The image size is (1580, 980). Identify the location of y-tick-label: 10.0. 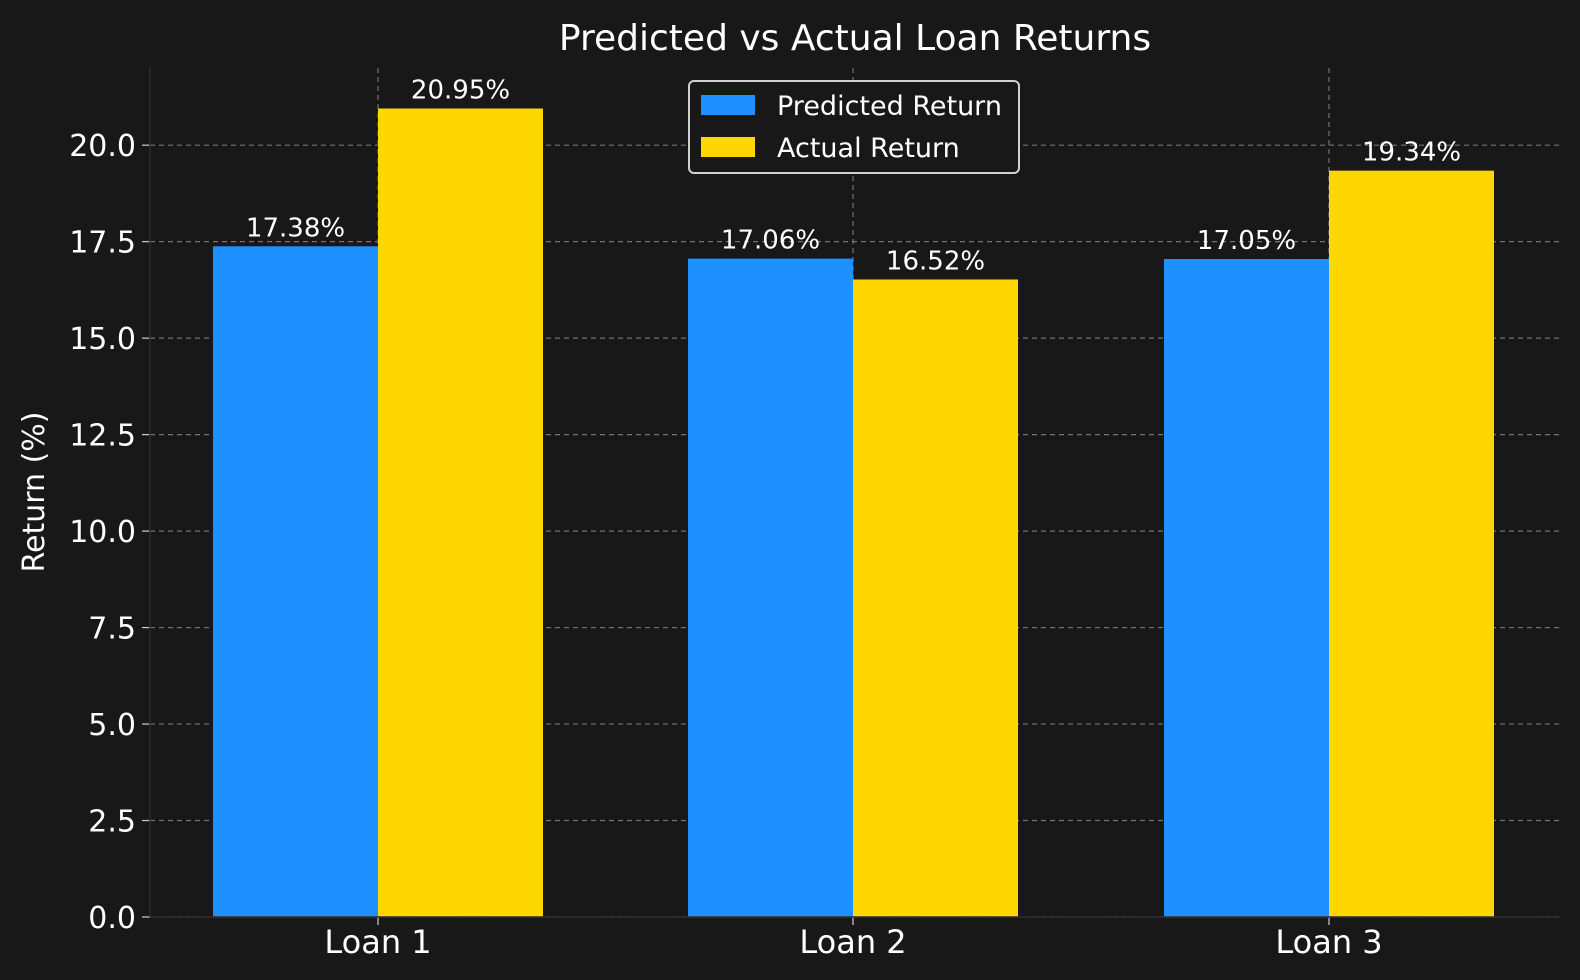
(102, 532).